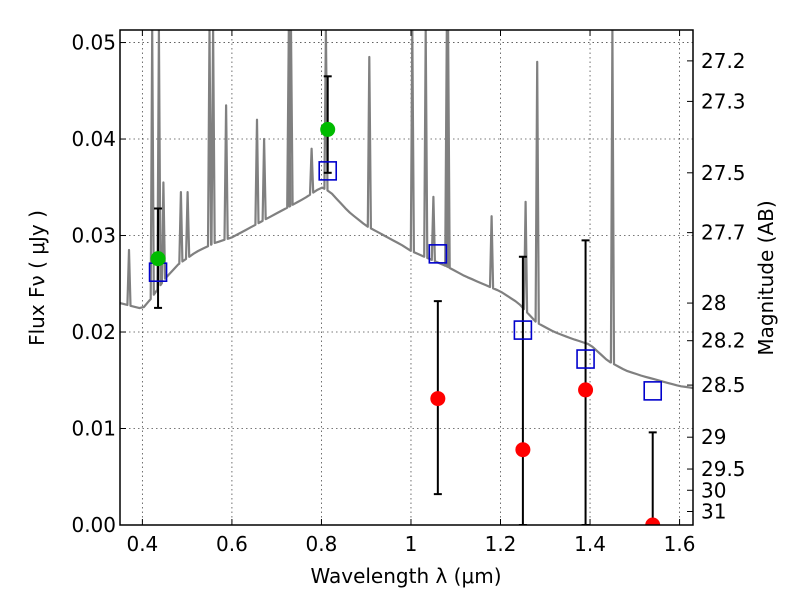  What do you see at coordinates (713, 303) in the screenshot?
I see `mag-tick-label: 28` at bounding box center [713, 303].